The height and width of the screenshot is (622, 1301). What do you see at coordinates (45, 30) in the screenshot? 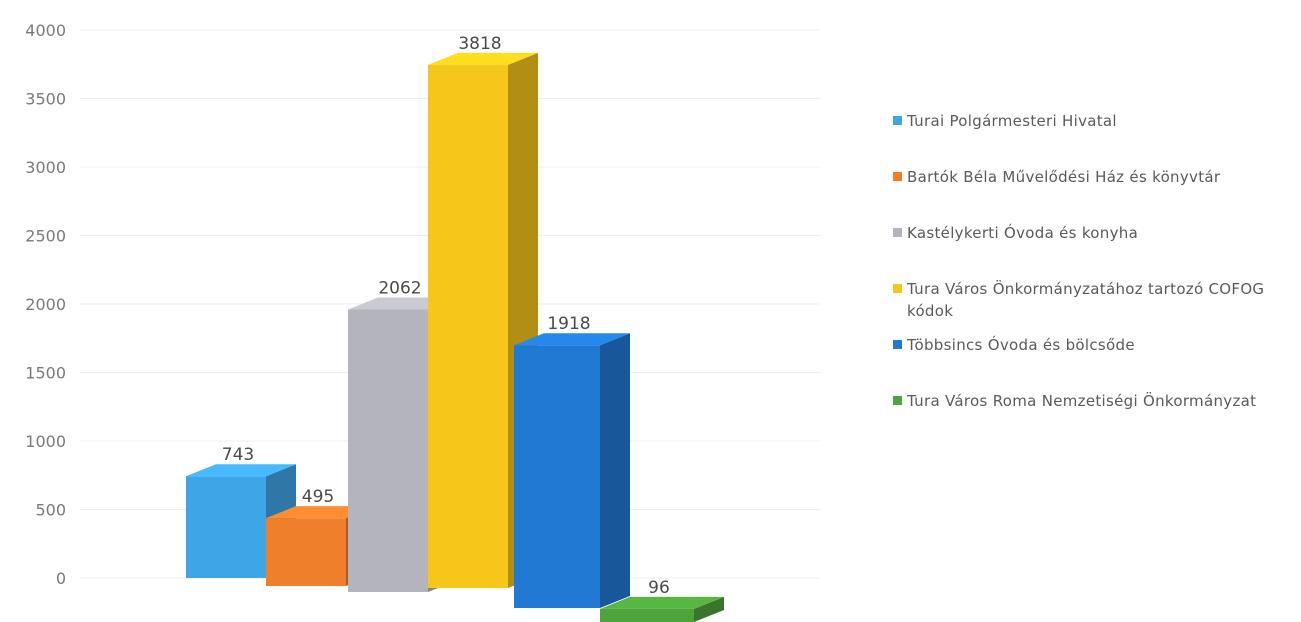
I see `y-tick-label: 4000` at bounding box center [45, 30].